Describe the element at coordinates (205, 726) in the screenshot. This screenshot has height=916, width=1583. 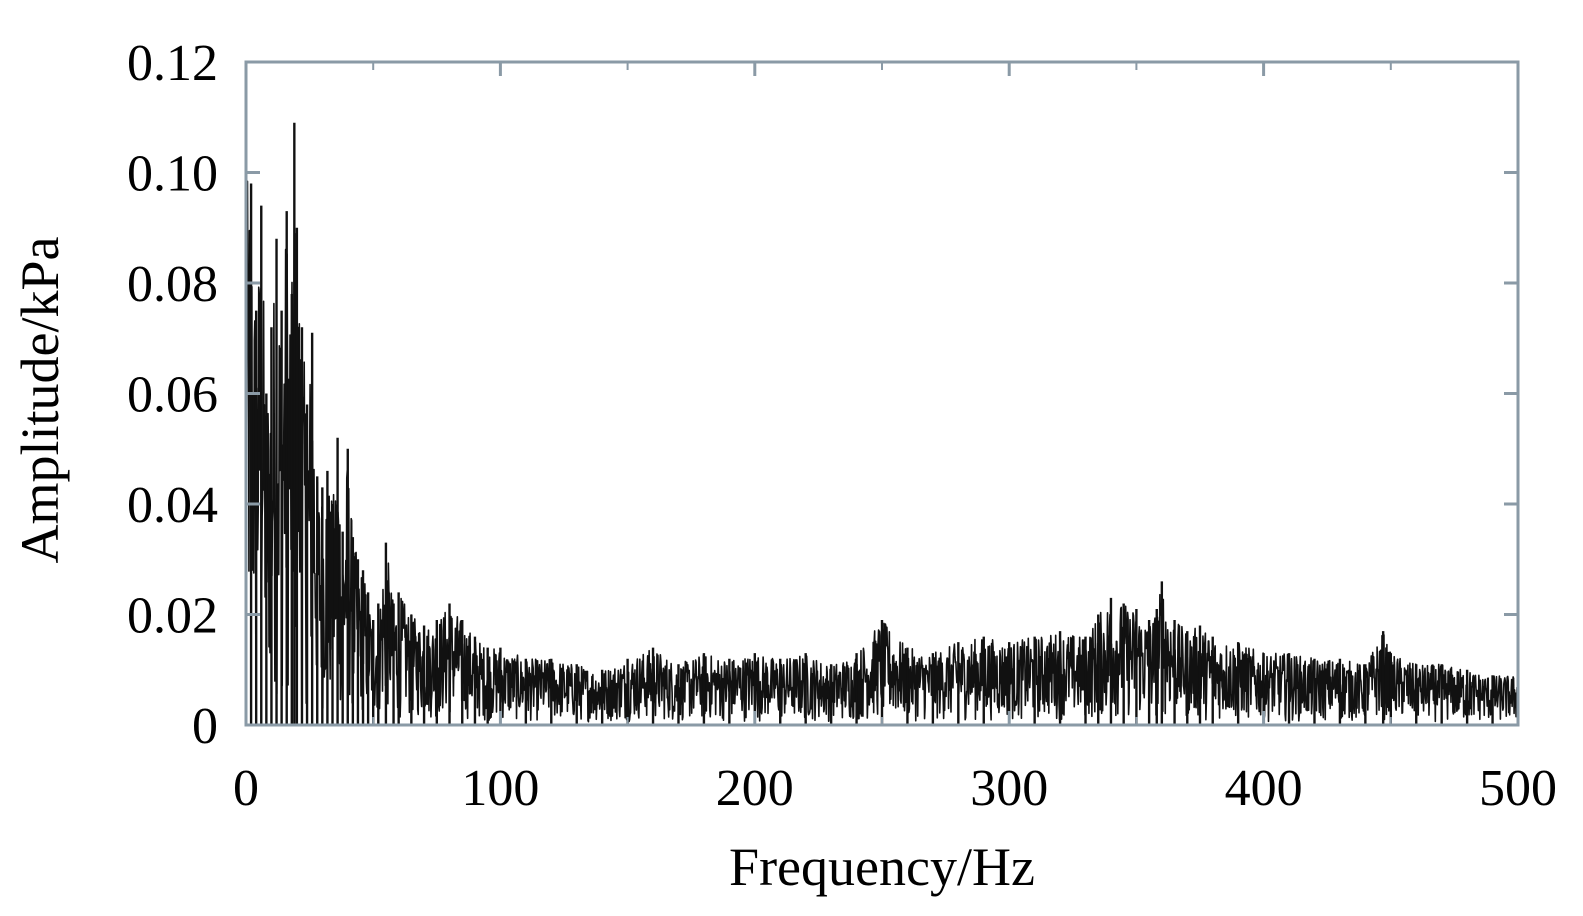
I see `y-tick-label: 0` at that location.